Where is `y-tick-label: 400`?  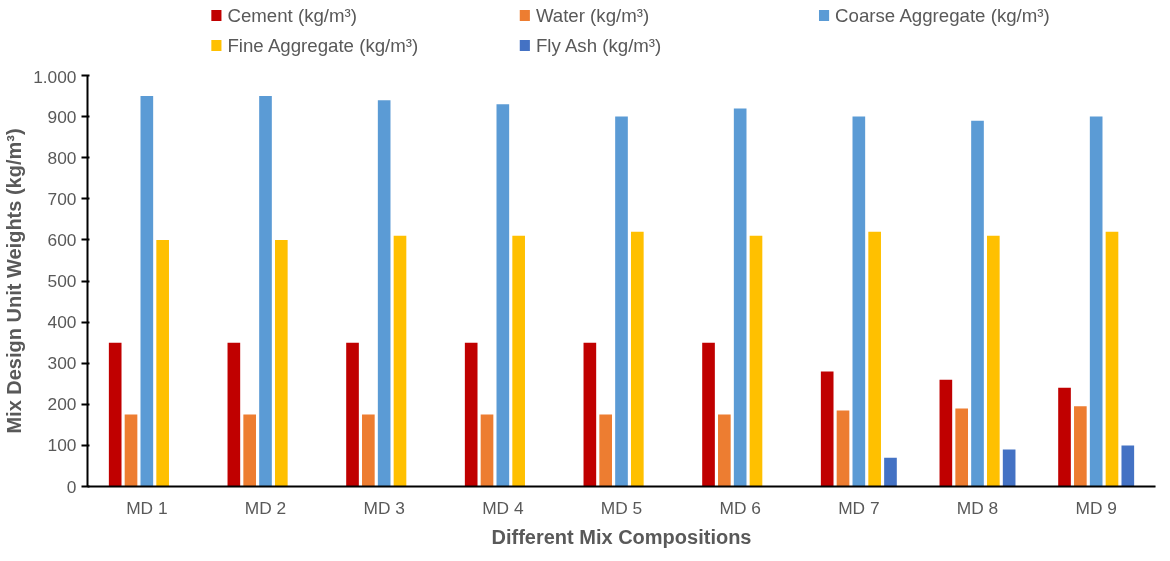
y-tick-label: 400 is located at coordinates (62, 322).